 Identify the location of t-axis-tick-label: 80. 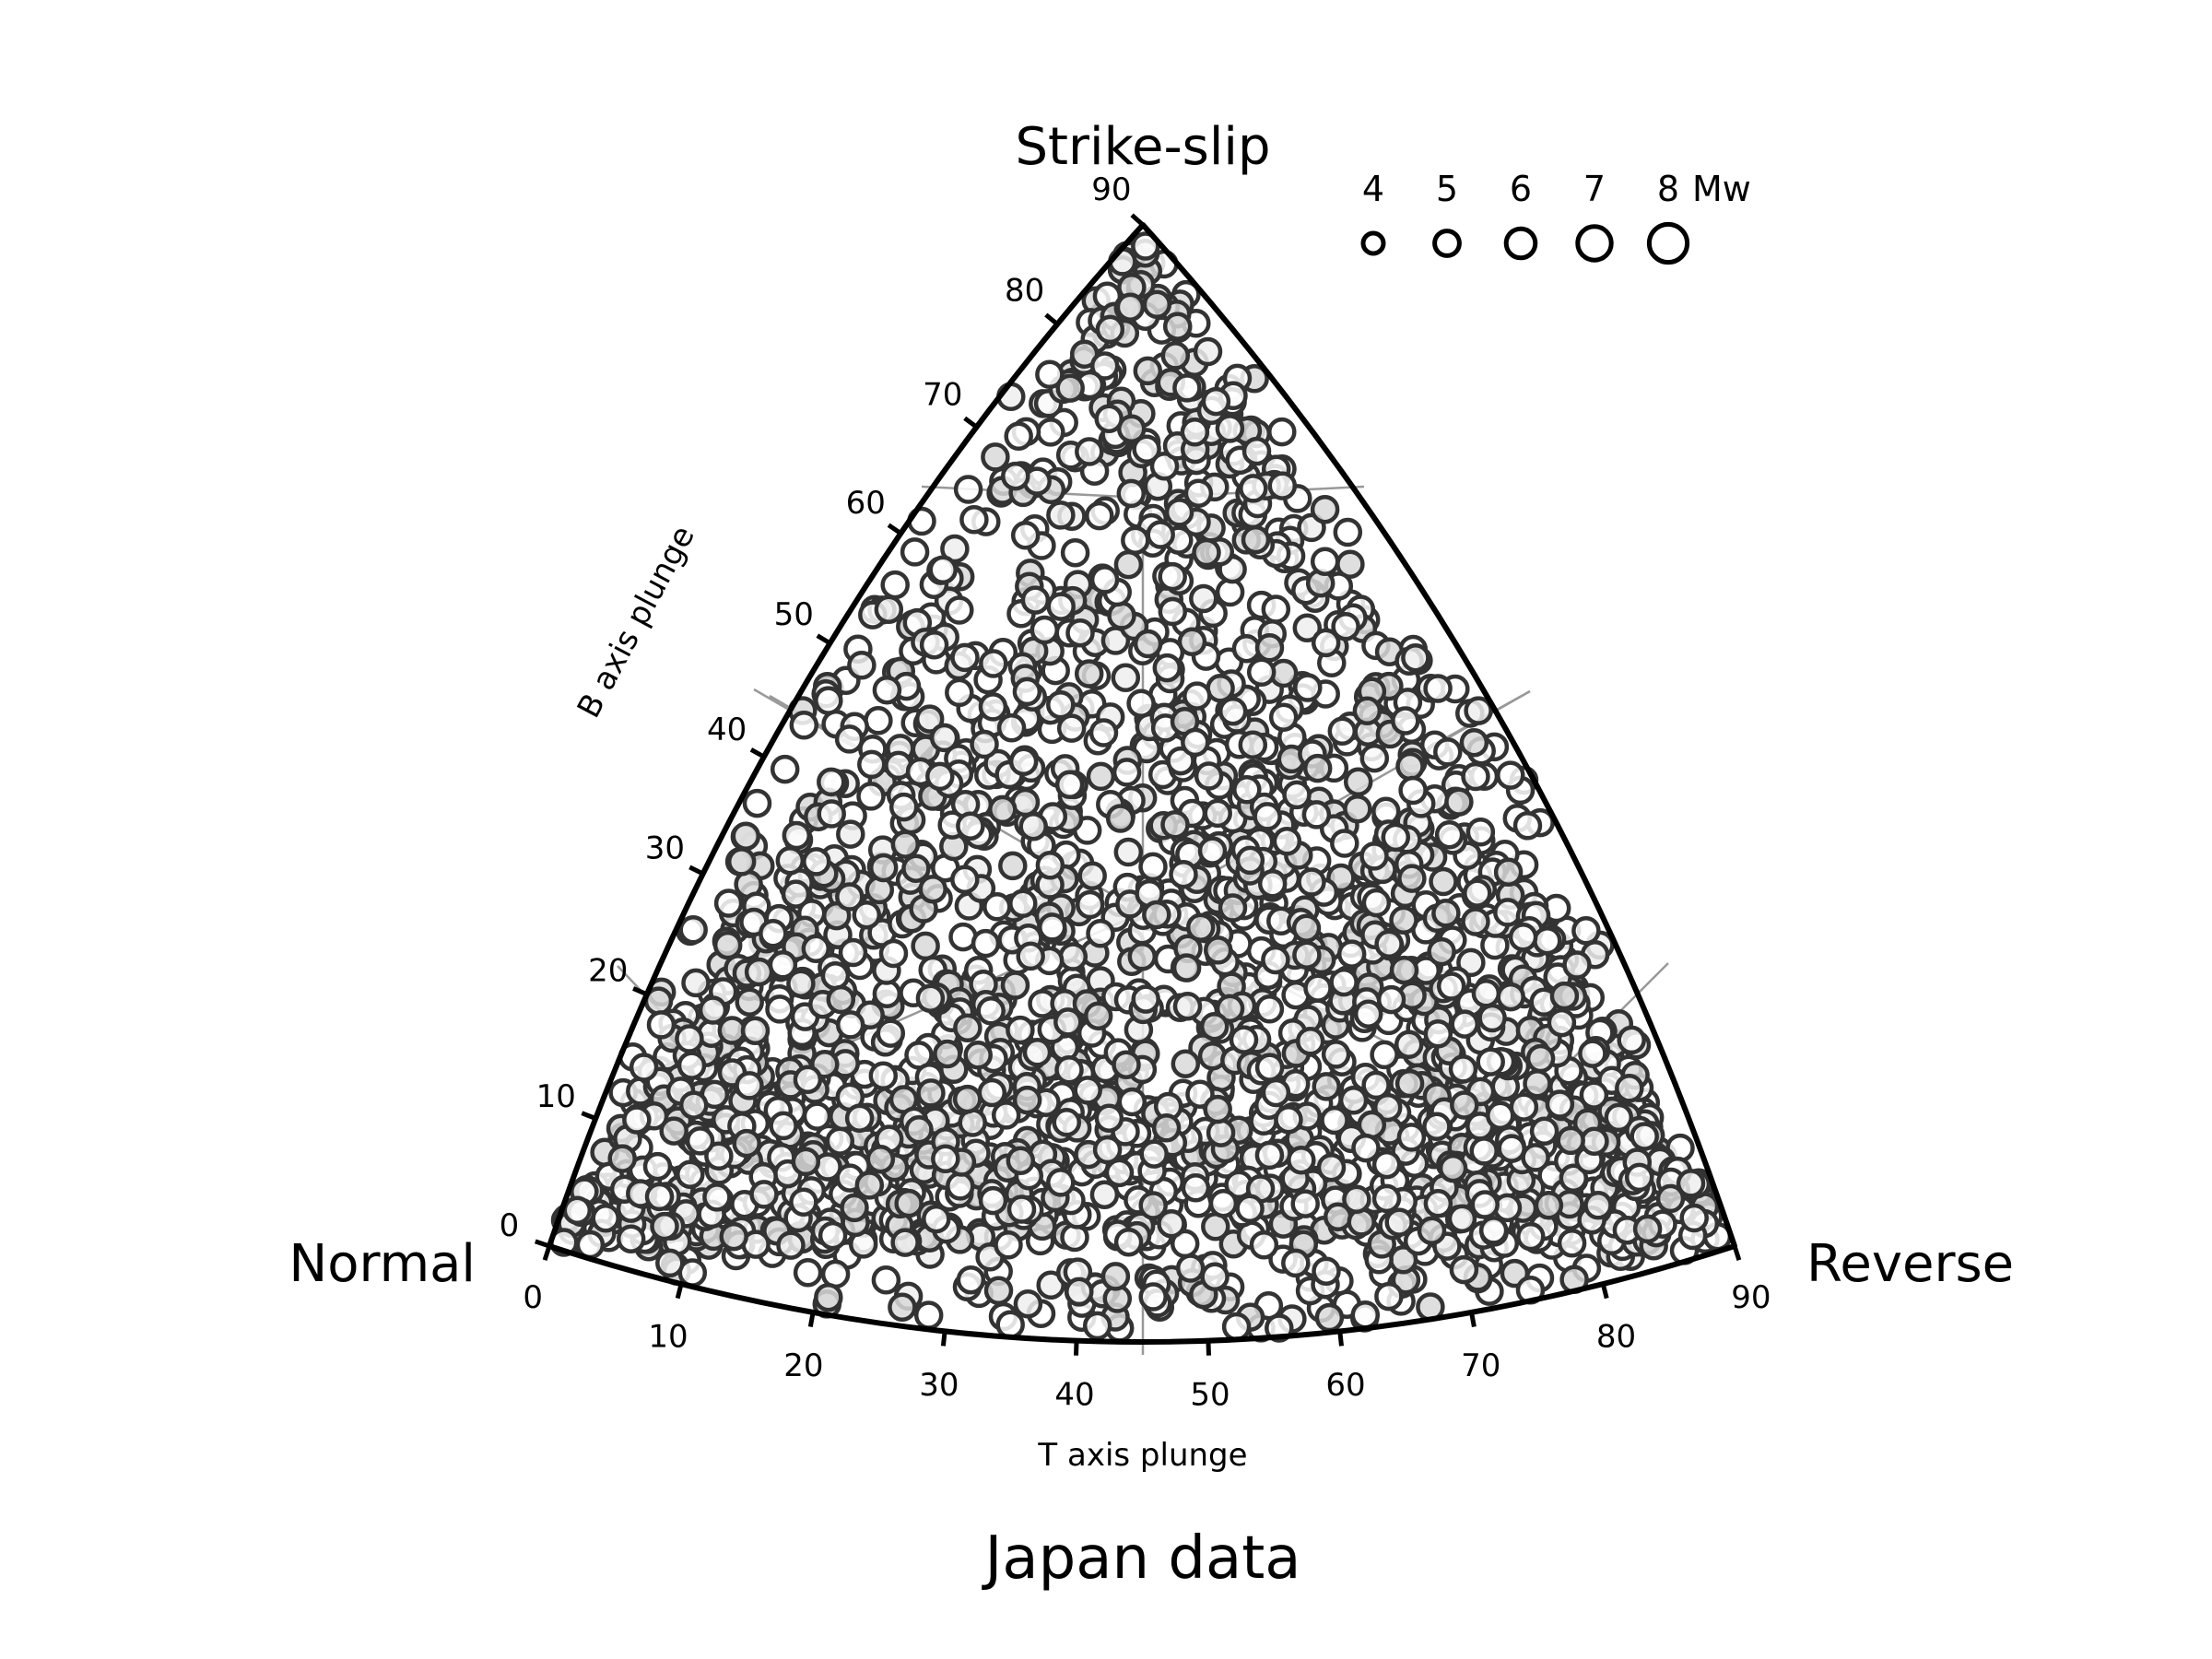
(1616, 1336).